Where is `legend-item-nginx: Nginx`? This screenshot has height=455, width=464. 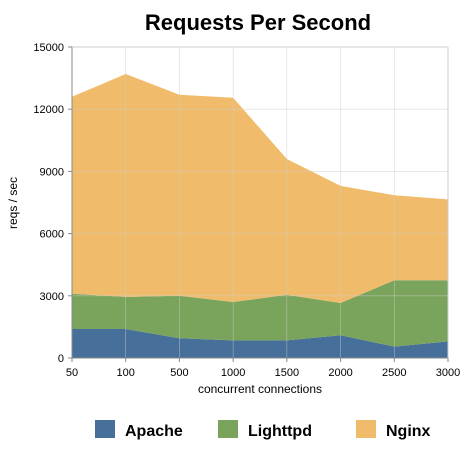
legend-item-nginx: Nginx is located at coordinates (393, 430).